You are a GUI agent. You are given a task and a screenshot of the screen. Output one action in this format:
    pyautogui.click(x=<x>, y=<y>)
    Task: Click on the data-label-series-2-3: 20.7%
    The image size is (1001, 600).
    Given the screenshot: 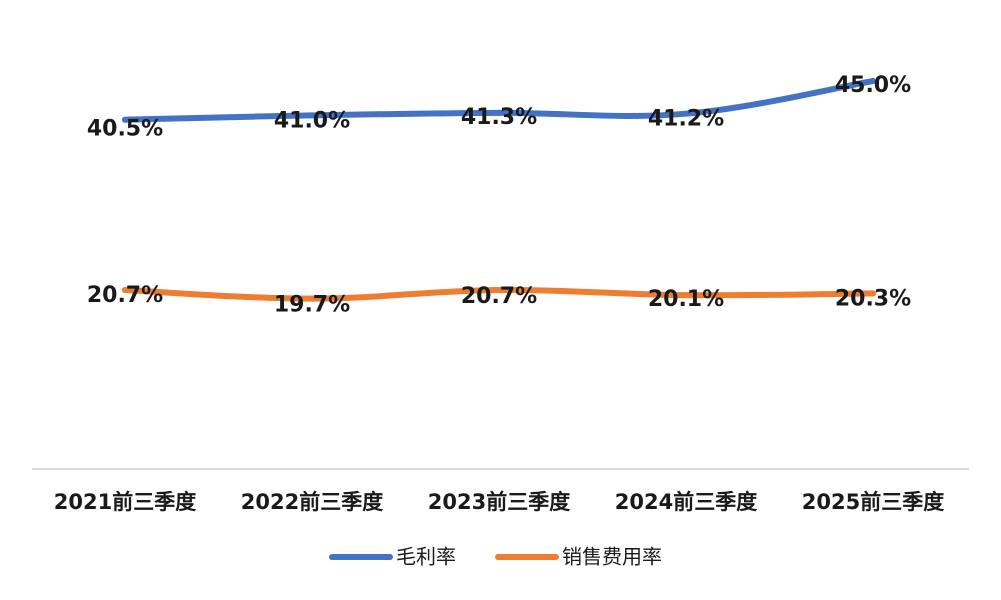 What is the action you would take?
    pyautogui.click(x=499, y=296)
    